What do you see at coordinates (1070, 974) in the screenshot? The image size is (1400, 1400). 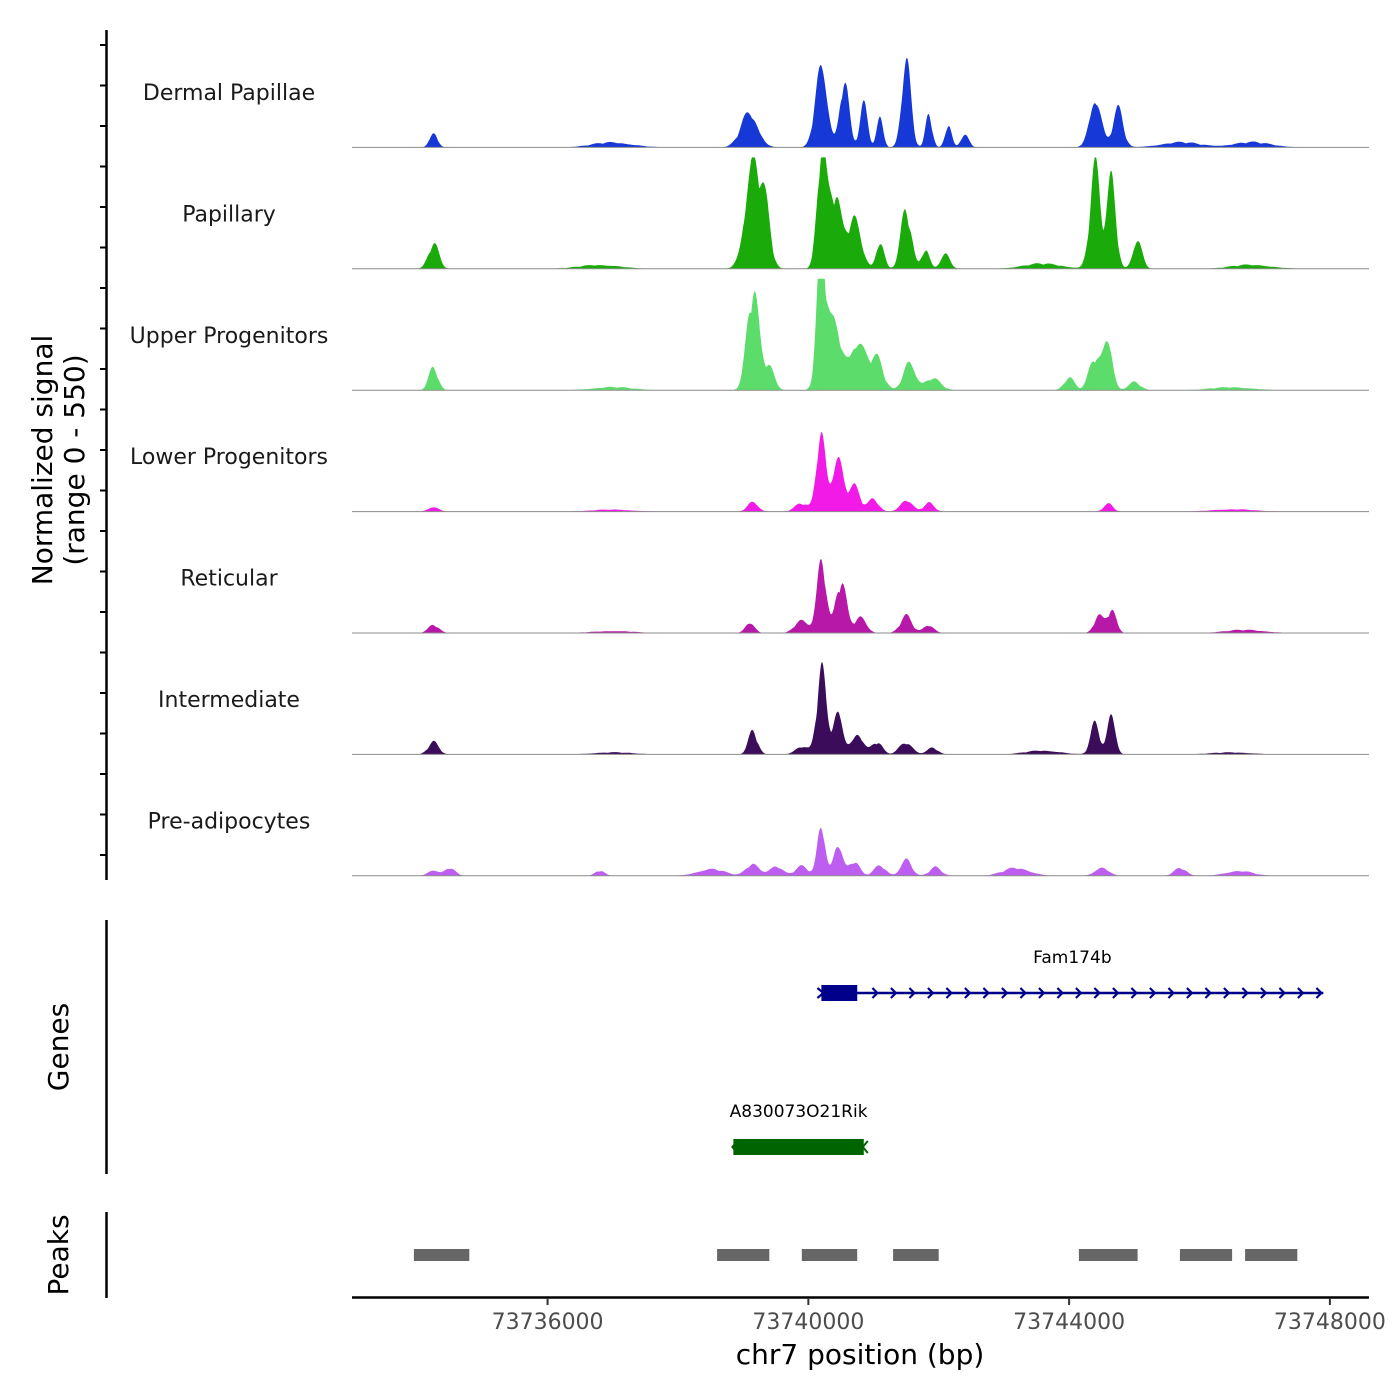 I see `gene-fam174b: Fam174b` at bounding box center [1070, 974].